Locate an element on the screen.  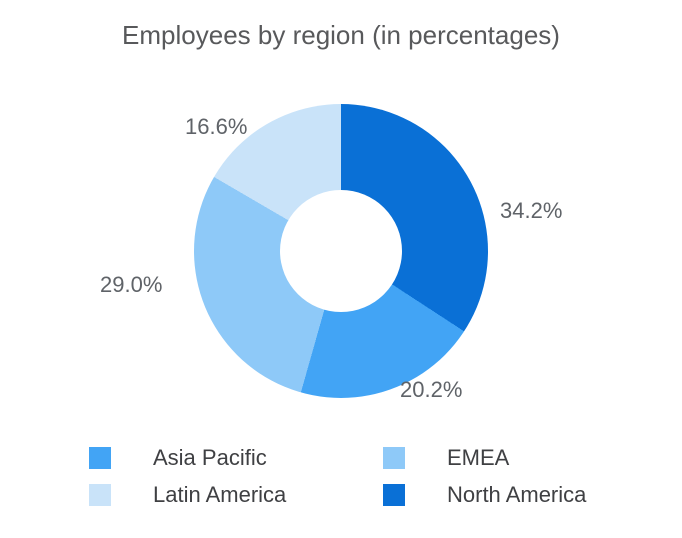
value-label-north-america: 34.2% is located at coordinates (531, 210).